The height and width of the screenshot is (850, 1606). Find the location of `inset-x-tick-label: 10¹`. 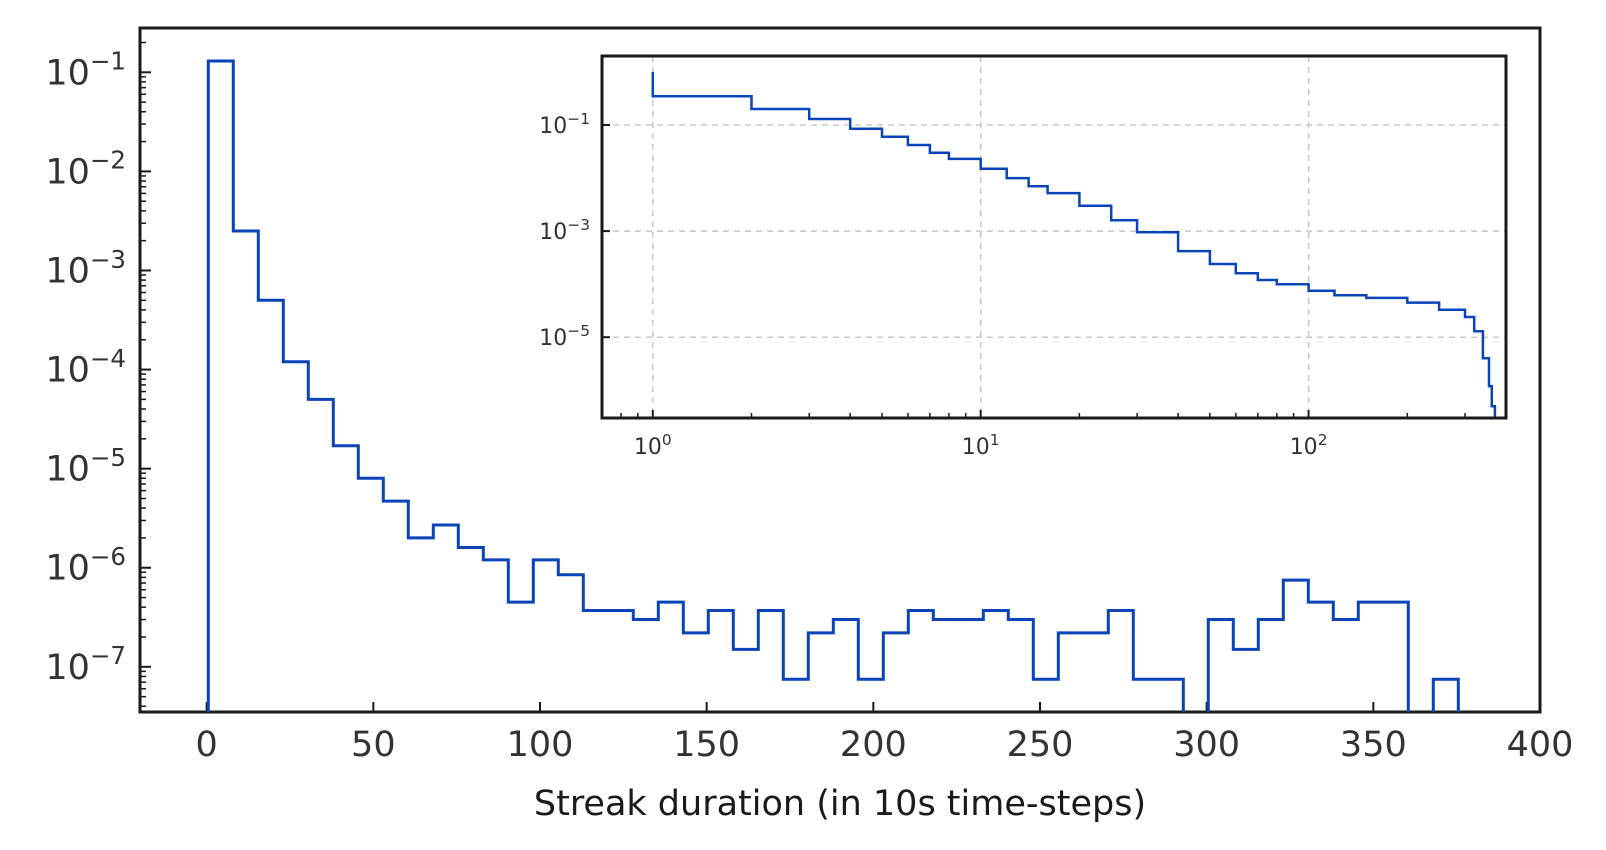

inset-x-tick-label: 10¹ is located at coordinates (981, 445).